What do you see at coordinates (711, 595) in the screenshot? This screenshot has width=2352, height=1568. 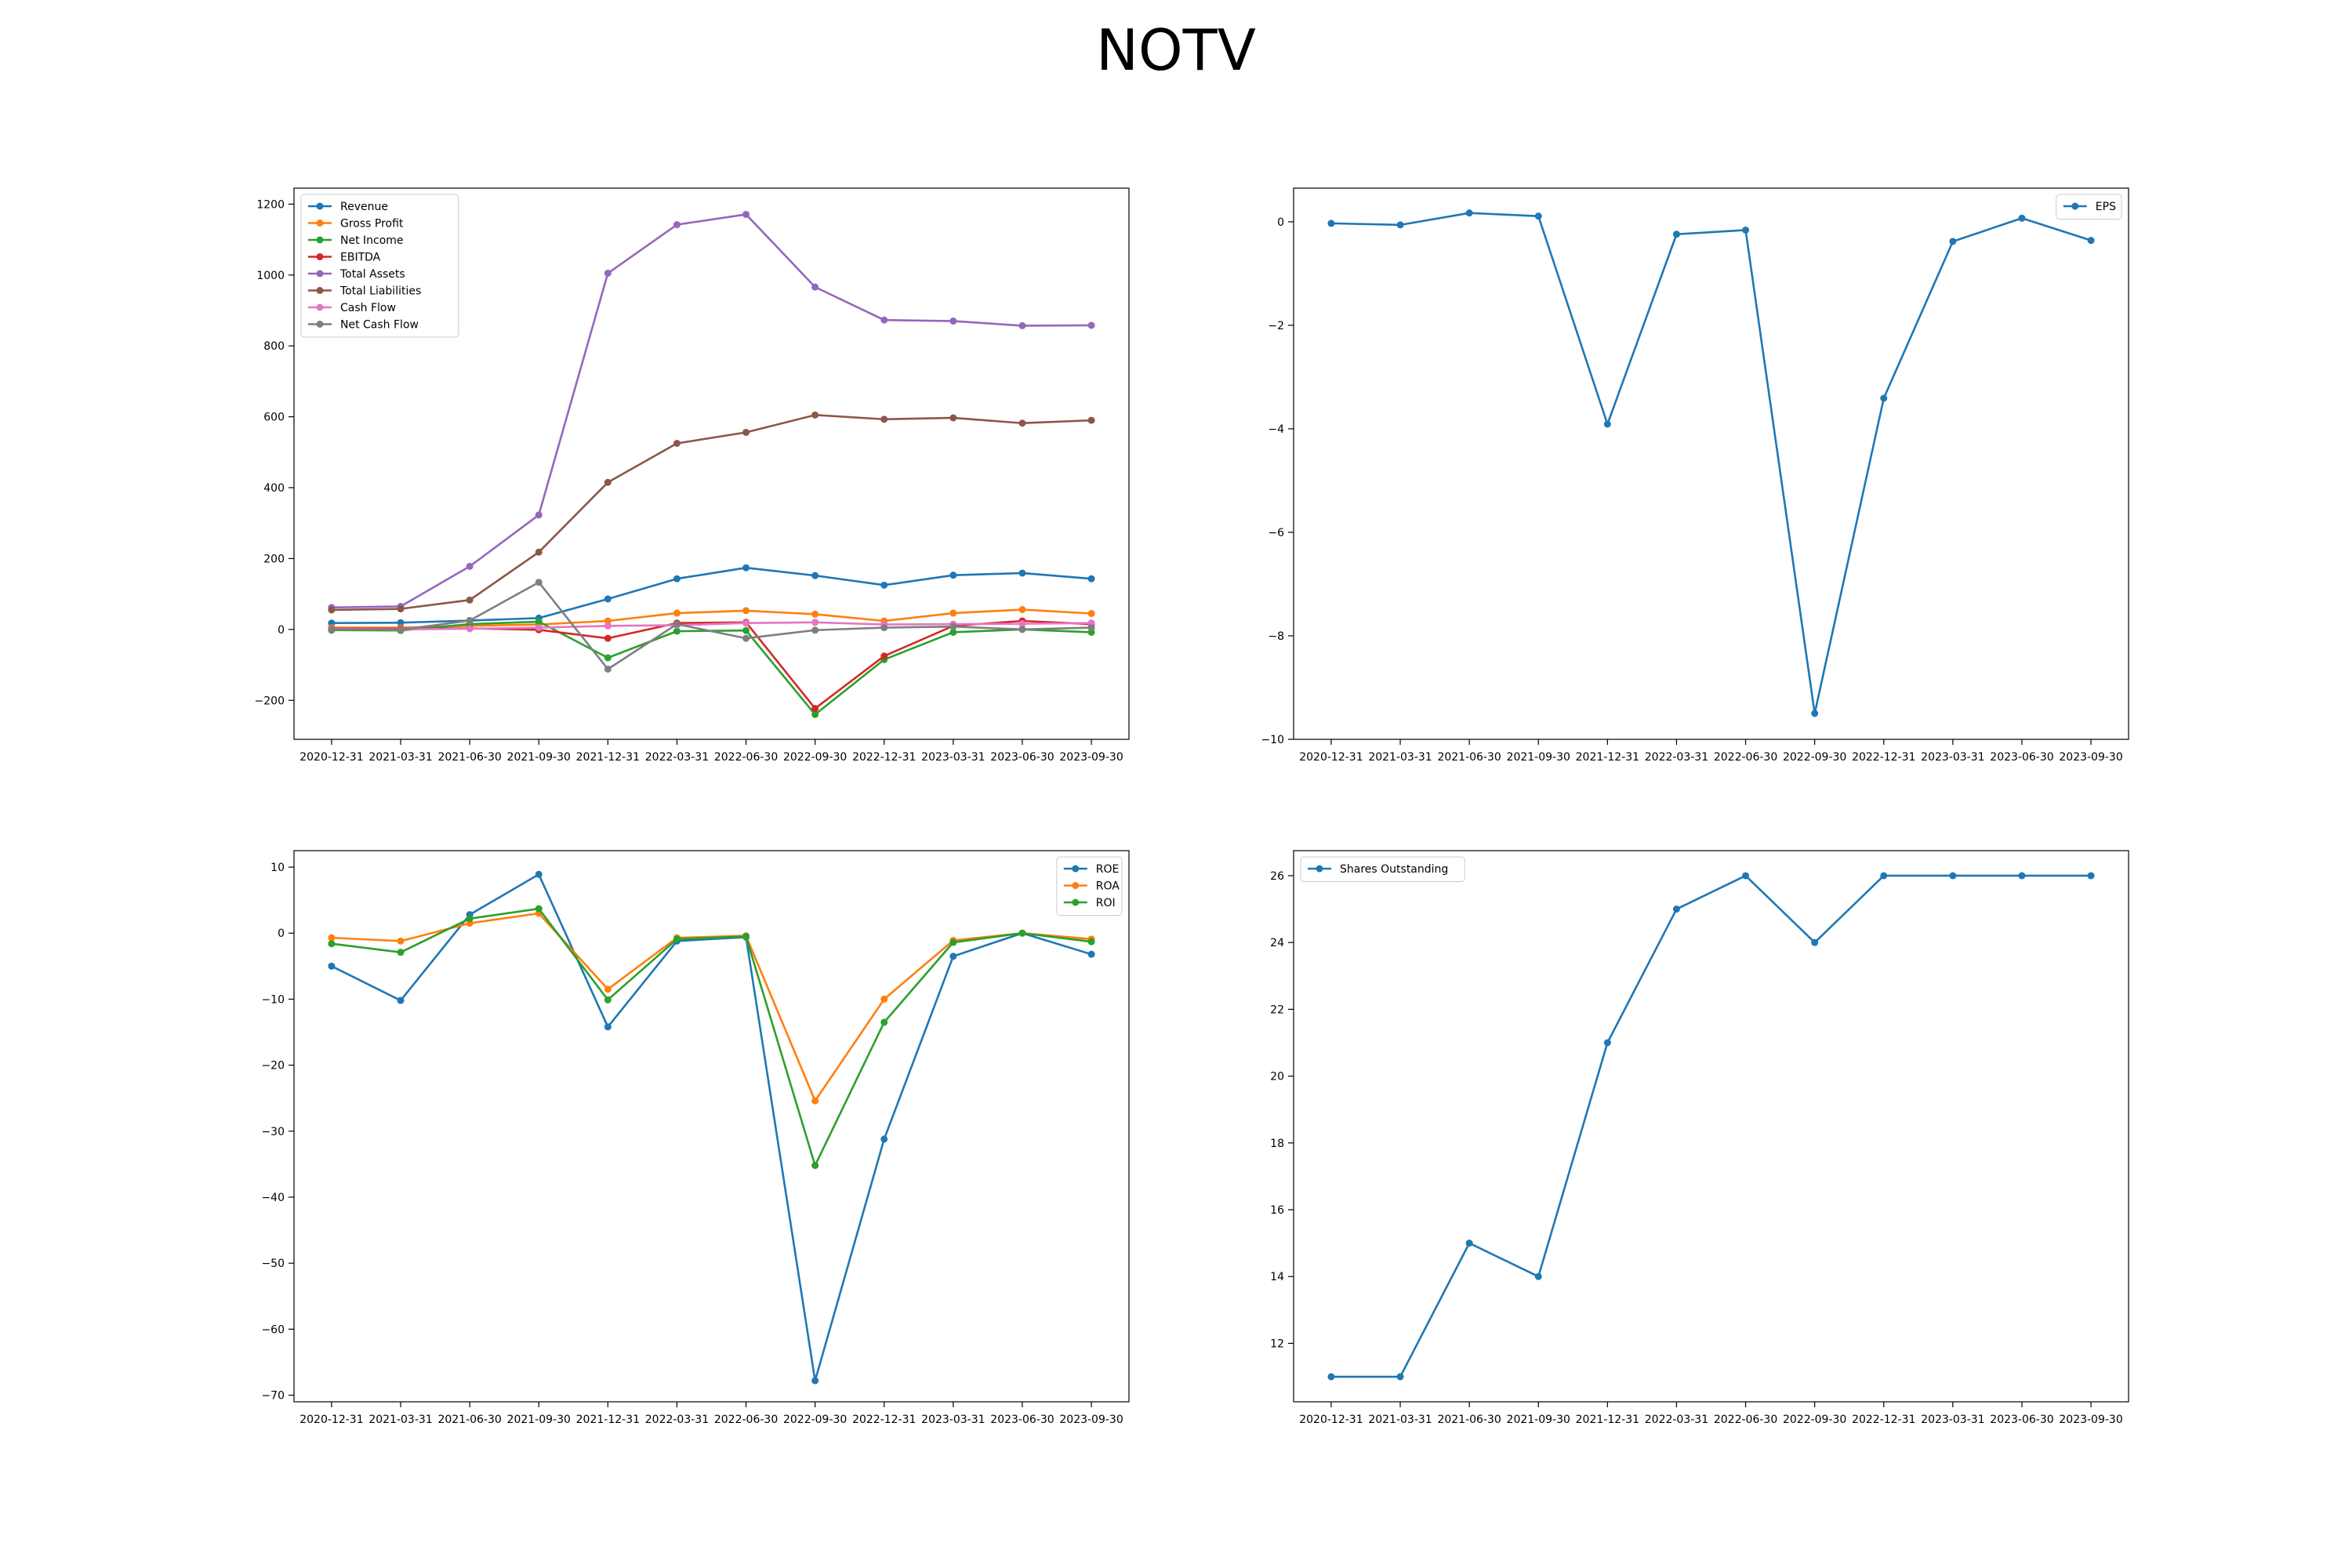 I see `series-revenue` at bounding box center [711, 595].